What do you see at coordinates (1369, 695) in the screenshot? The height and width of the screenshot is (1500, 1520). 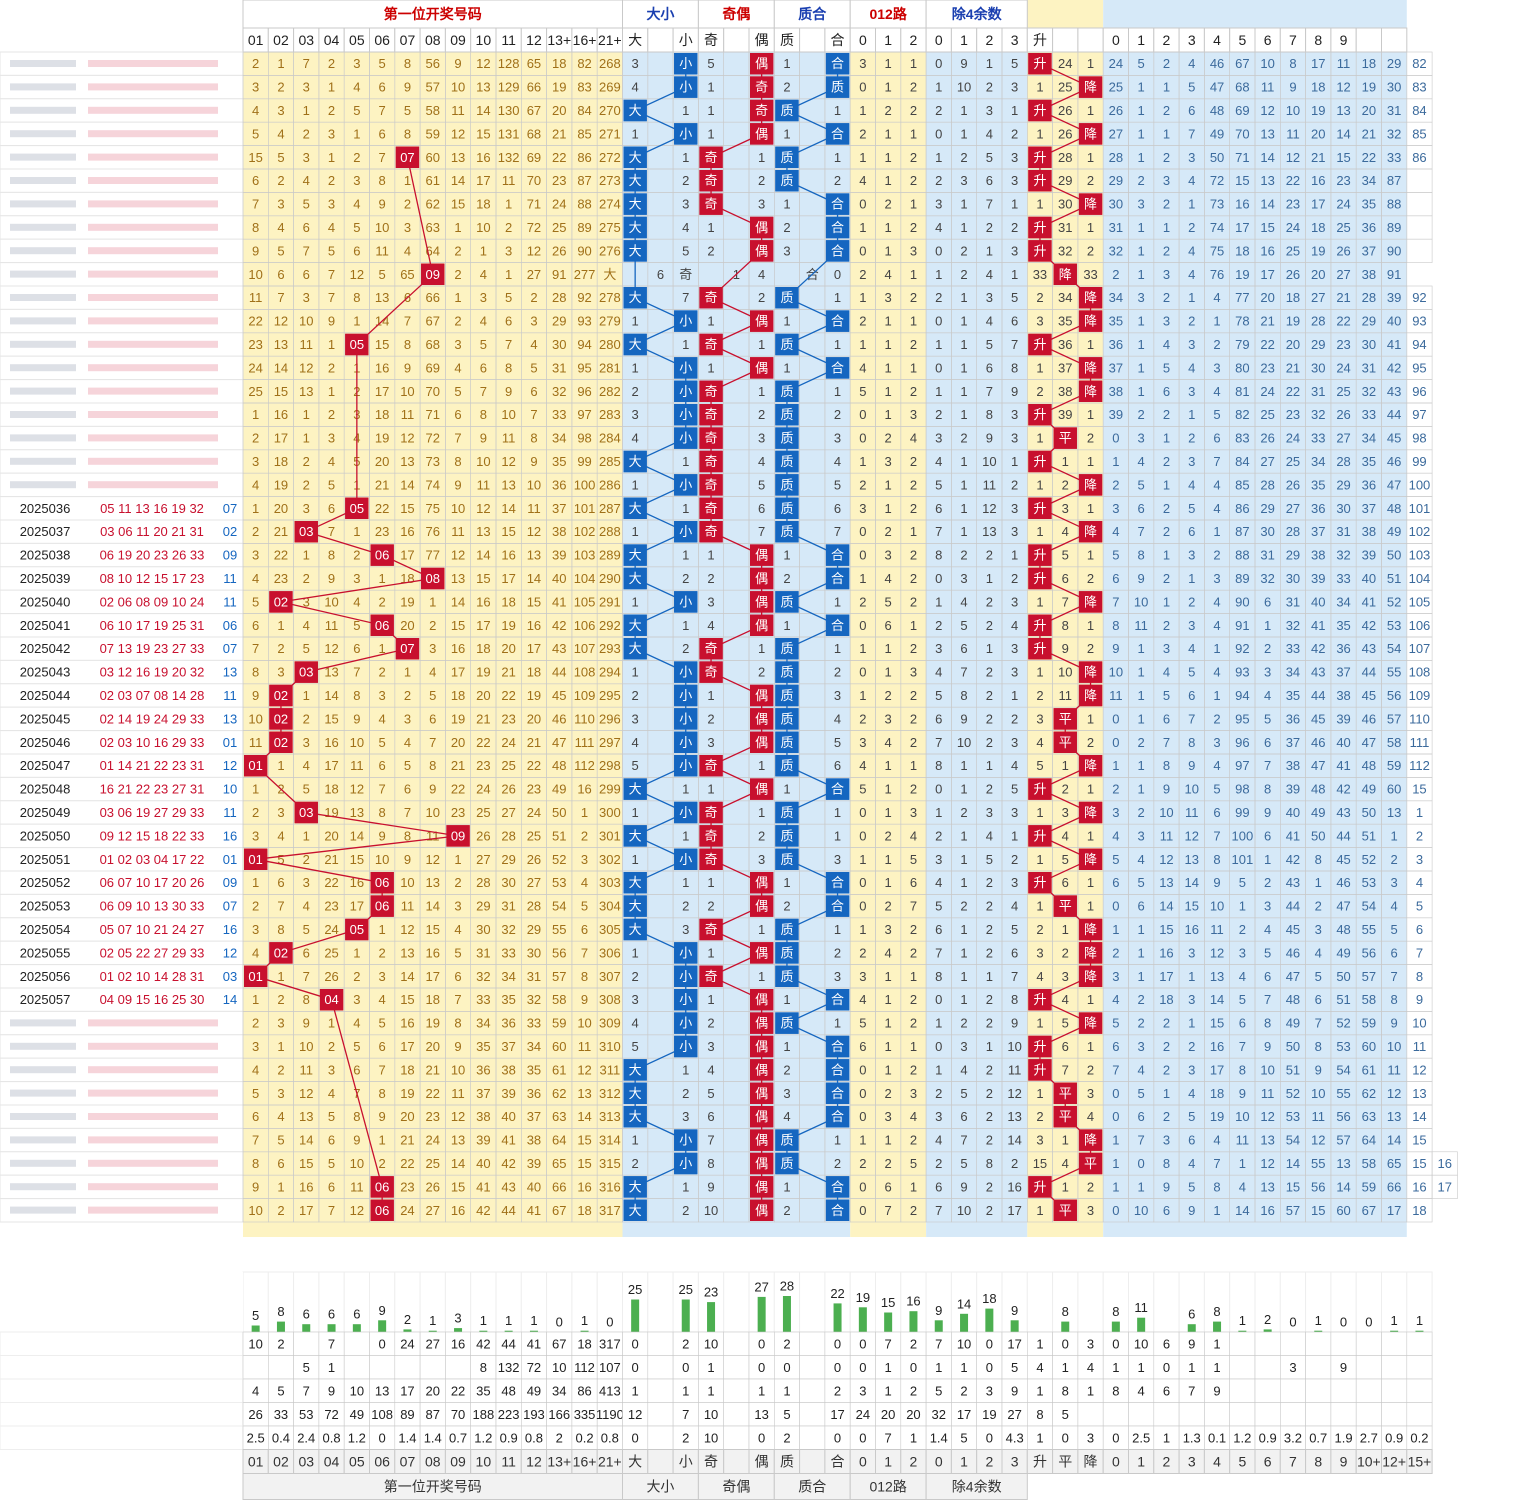 I see `miss-value: 45` at bounding box center [1369, 695].